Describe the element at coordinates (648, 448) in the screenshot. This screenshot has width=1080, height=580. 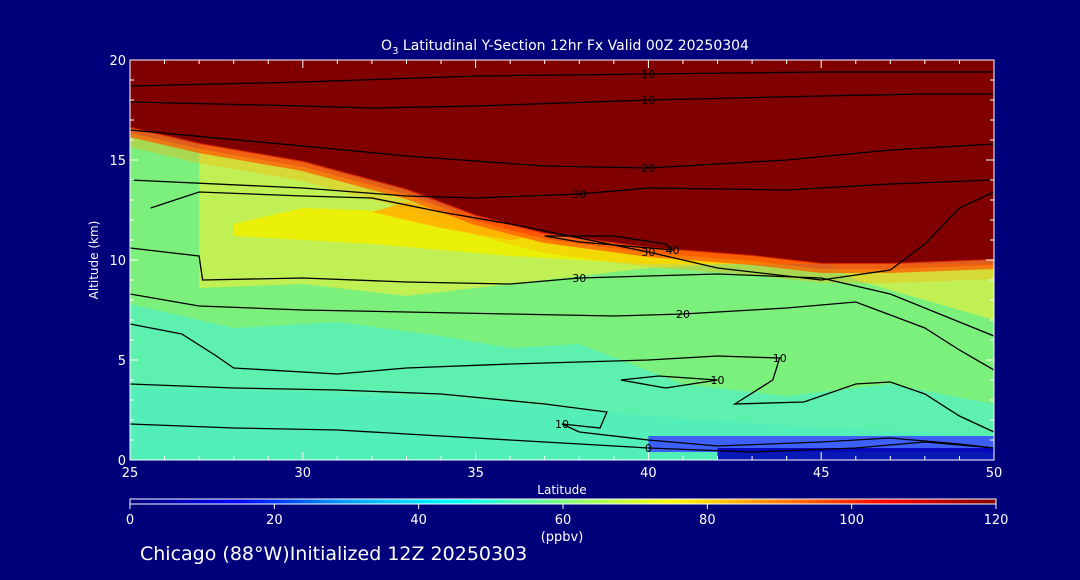
I see `contour-label: 0` at that location.